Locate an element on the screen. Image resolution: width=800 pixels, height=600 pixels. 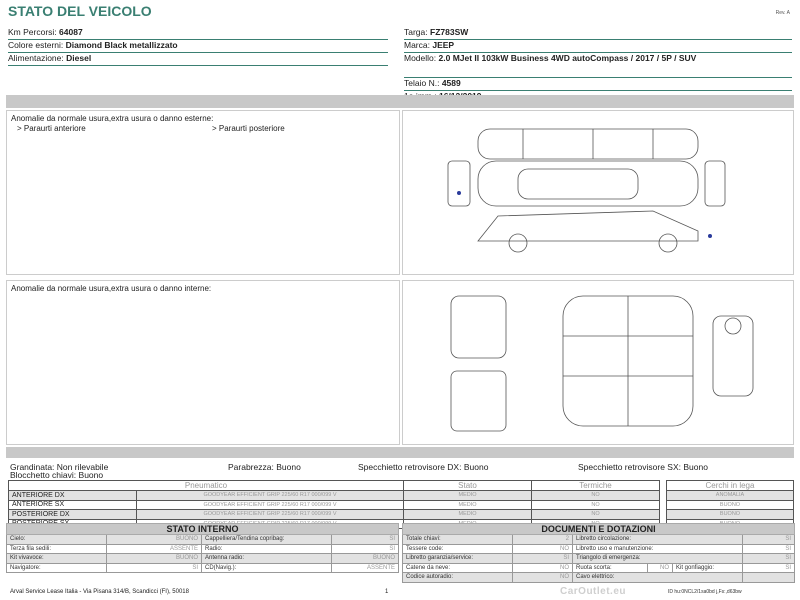
field-value: BUONO is located at coordinates (365, 558).